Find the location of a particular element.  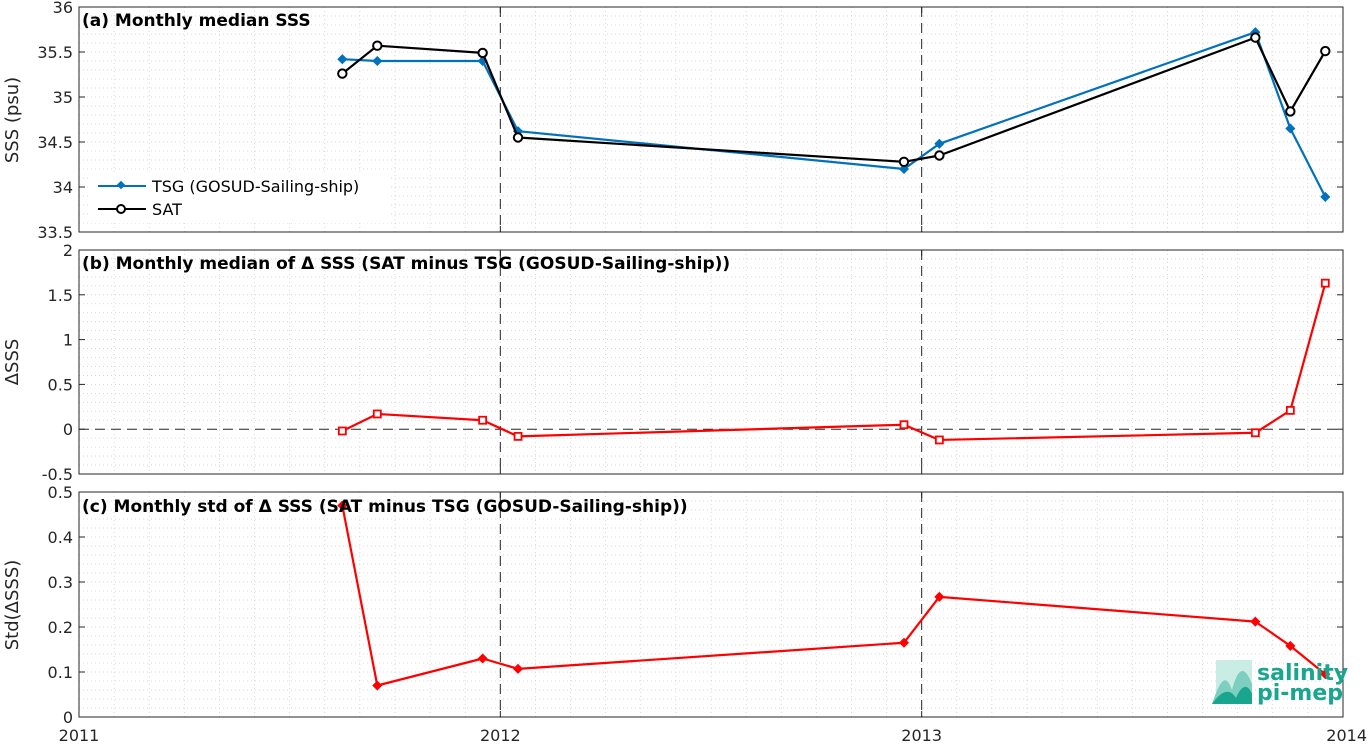

panel-c-ylabel: Std(ΔSSS) is located at coordinates (12, 605).